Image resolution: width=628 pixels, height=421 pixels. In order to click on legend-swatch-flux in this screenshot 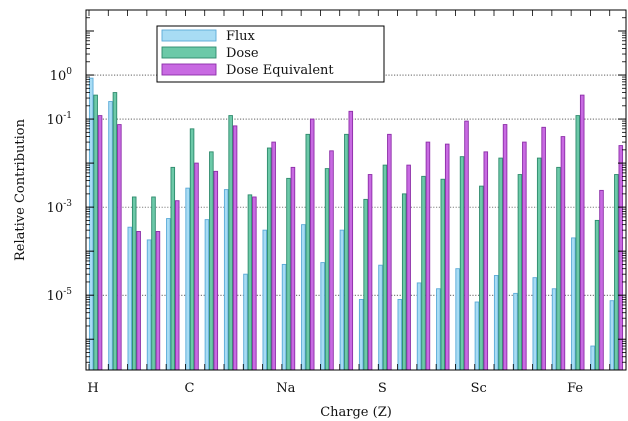, I will do `click(189, 35)`.